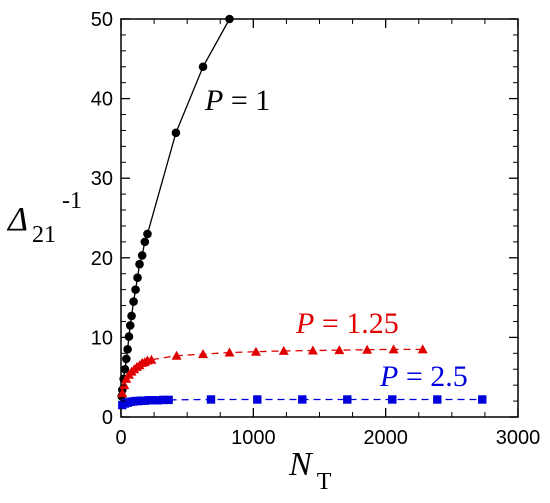 The image size is (550, 503). I want to click on y-tick-label: 0, so click(107, 418).